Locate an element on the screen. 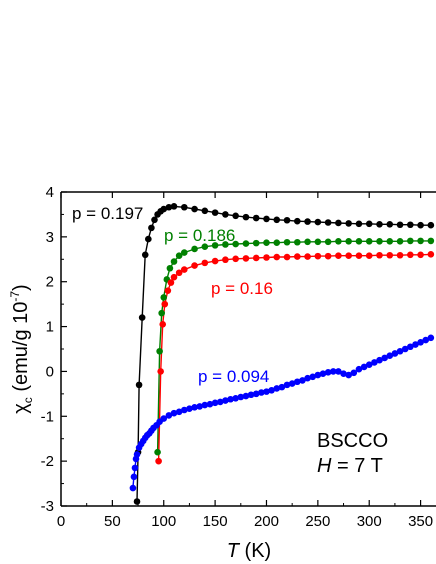 This screenshot has height=564, width=436. x-axis-label: T (K) is located at coordinates (249, 551).